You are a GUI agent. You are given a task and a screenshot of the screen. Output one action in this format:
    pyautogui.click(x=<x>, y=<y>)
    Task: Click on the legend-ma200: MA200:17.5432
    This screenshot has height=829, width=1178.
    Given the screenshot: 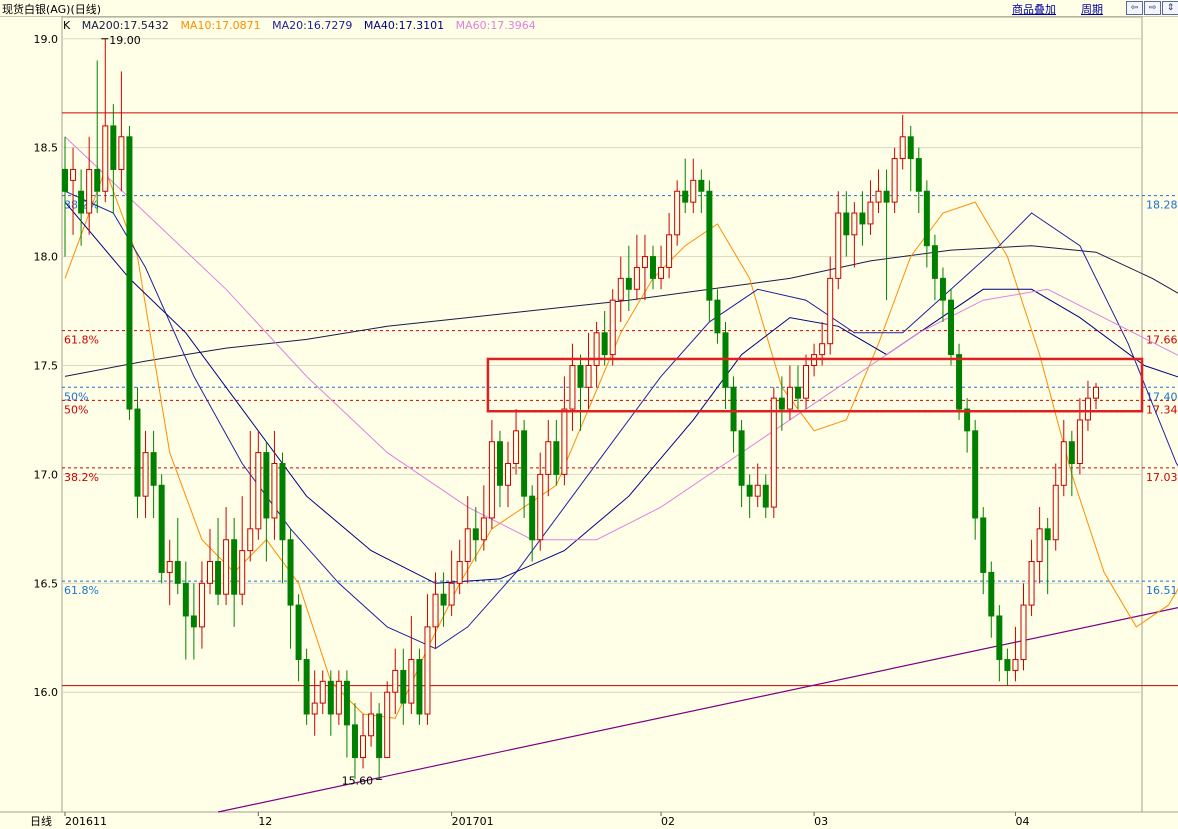 What is the action you would take?
    pyautogui.click(x=125, y=25)
    